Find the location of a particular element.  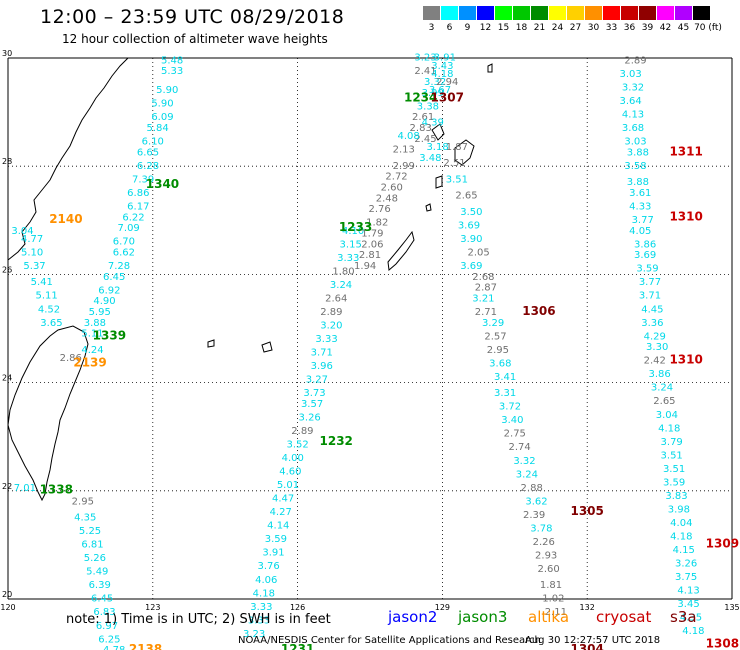

swh-reading: 3.83 is located at coordinates (676, 496).